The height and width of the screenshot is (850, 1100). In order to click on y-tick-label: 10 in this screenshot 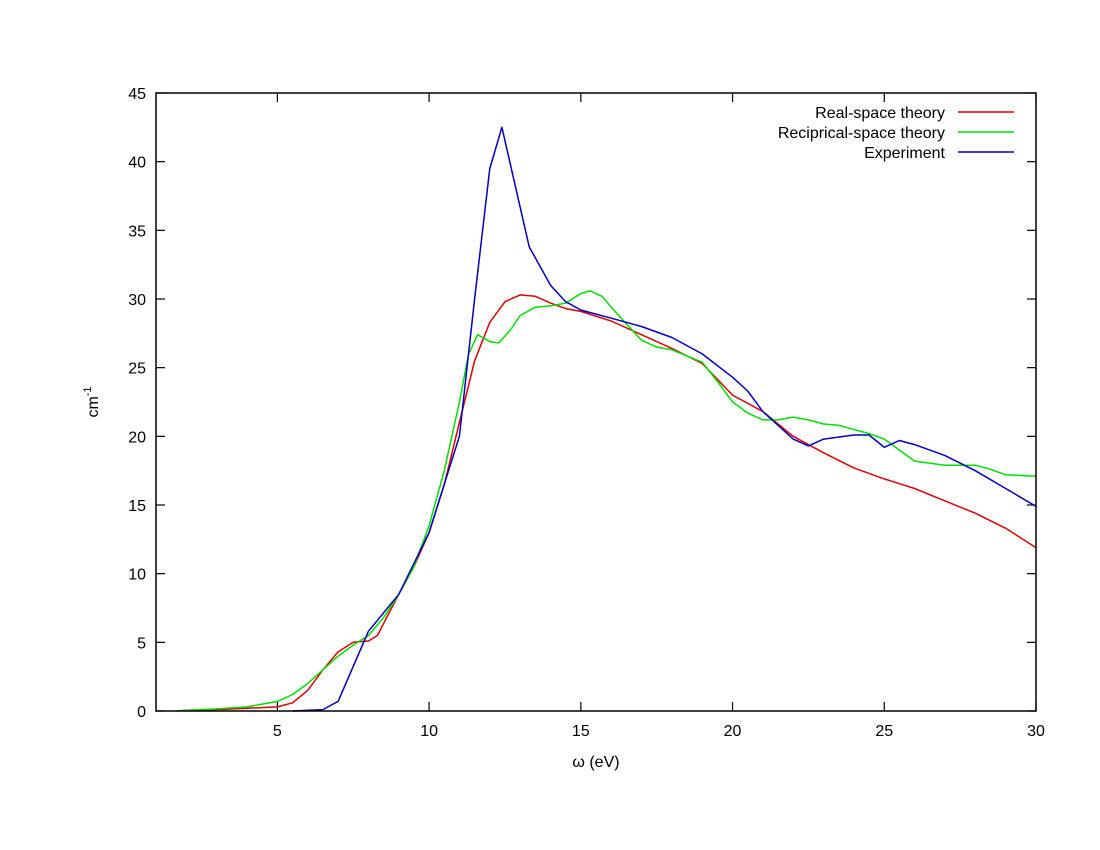, I will do `click(137, 575)`.